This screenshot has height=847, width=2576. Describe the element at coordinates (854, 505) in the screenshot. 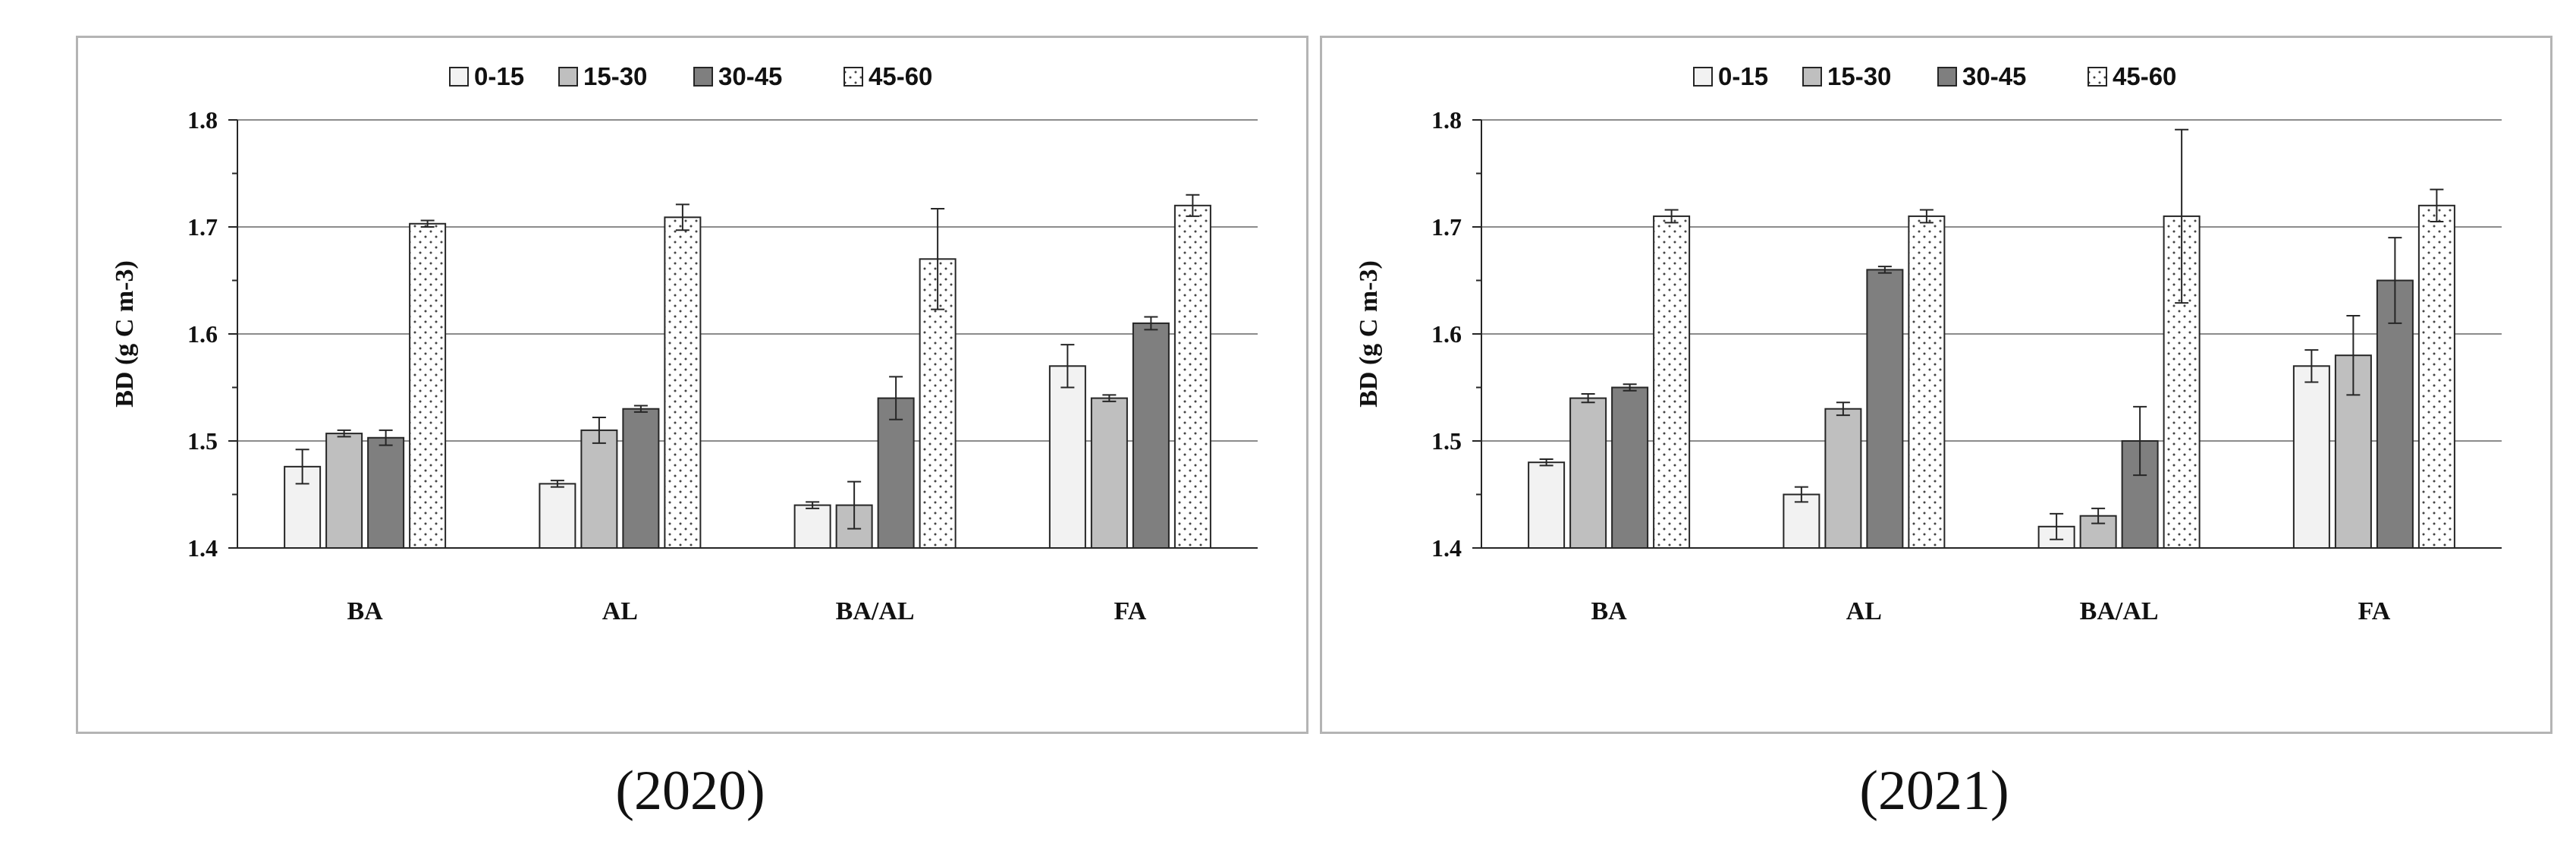

I see `error-bar-15-30-ba-al` at that location.